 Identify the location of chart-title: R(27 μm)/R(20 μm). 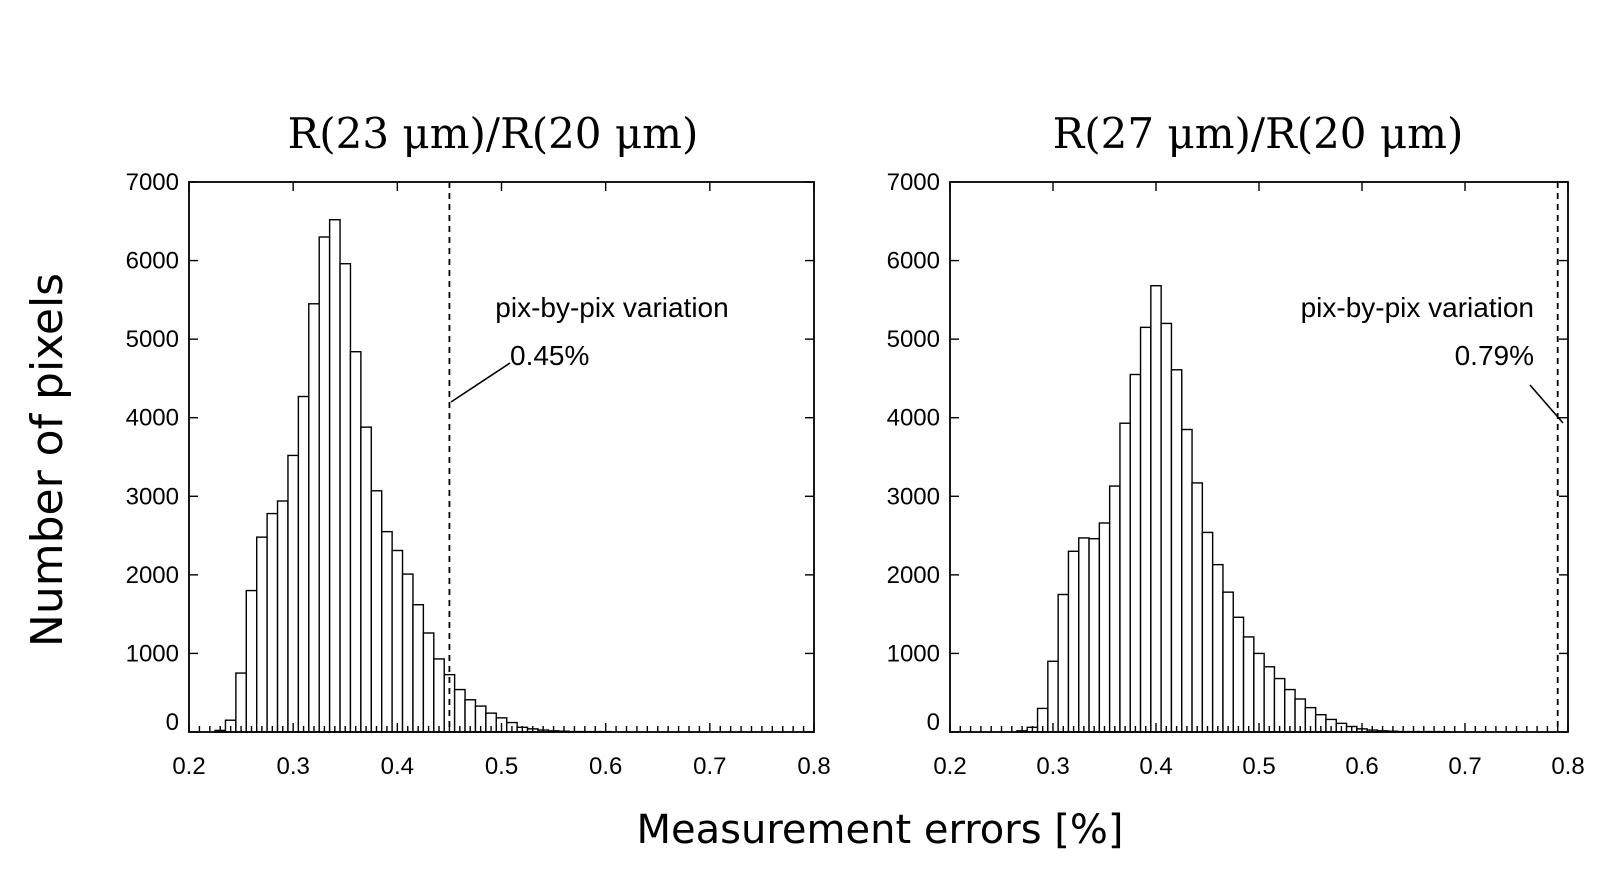
(1258, 133).